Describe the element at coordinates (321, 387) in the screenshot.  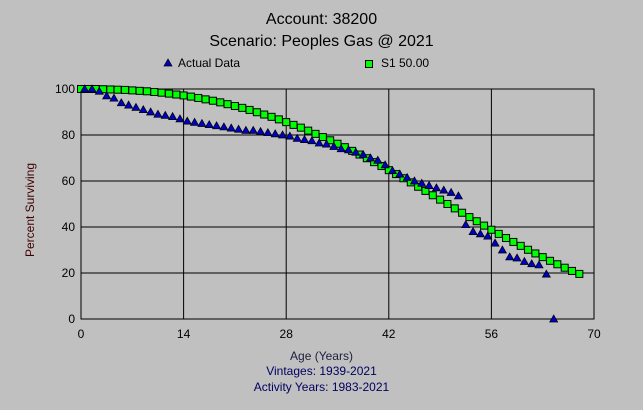
I see `activity-years-note: Activity Years: 1983-2021` at that location.